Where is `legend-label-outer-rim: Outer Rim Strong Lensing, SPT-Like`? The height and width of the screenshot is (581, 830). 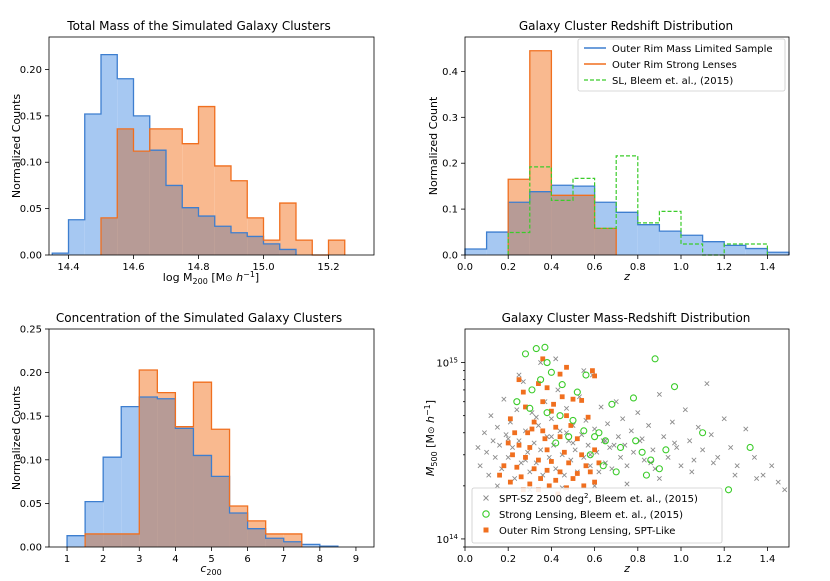 legend-label-outer-rim: Outer Rim Strong Lensing, SPT-Like is located at coordinates (587, 531).